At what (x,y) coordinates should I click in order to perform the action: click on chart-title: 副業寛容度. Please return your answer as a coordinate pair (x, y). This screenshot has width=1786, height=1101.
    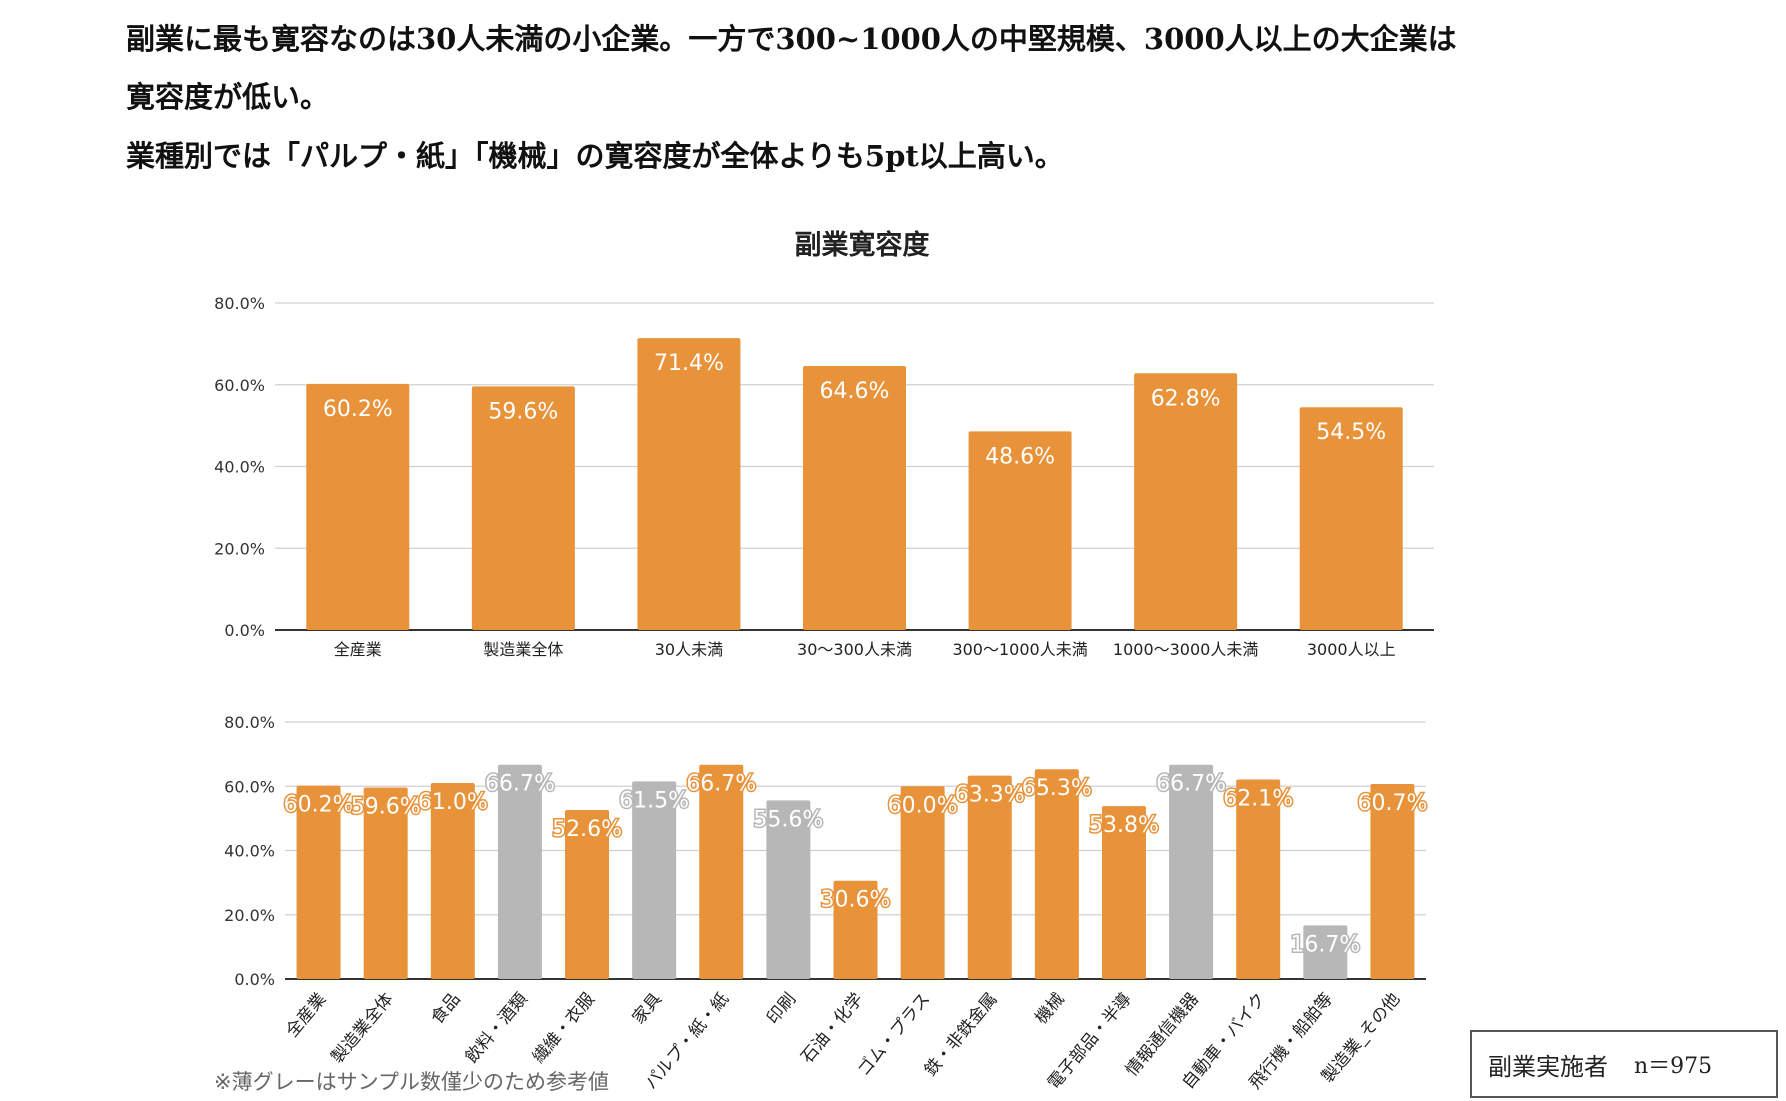
    Looking at the image, I should click on (862, 245).